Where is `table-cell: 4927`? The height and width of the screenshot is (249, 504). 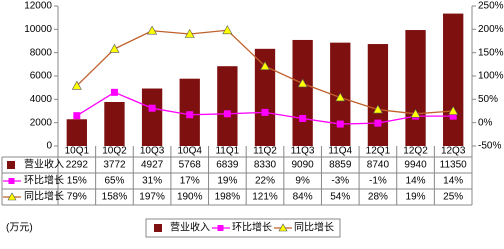 table-cell: 4927 is located at coordinates (152, 165).